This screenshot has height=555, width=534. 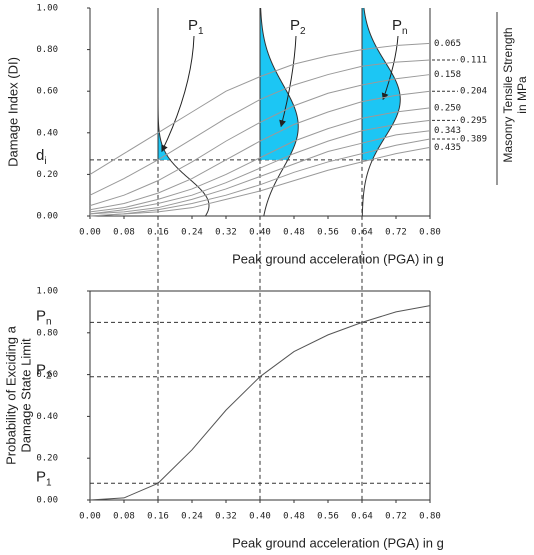 What do you see at coordinates (12, 112) in the screenshot?
I see `y-axis-label: Damage Index (DI)` at bounding box center [12, 112].